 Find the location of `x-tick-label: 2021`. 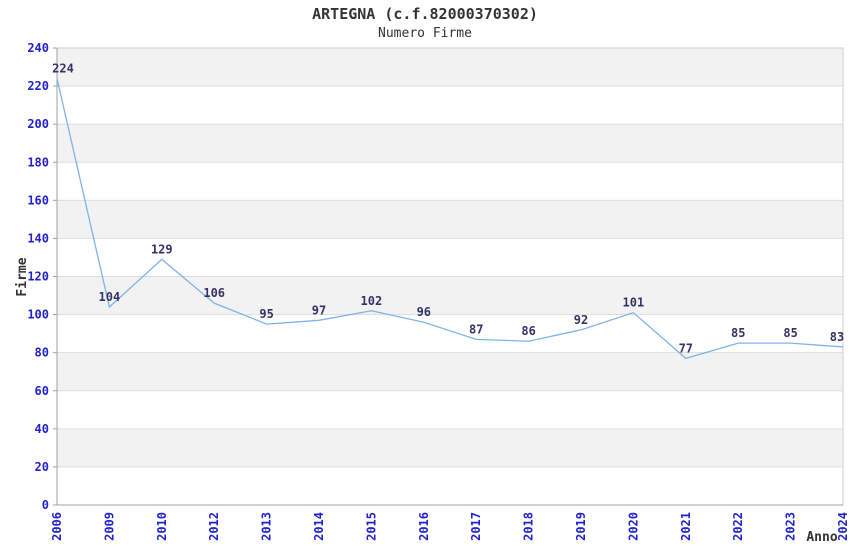

x-tick-label: 2021 is located at coordinates (686, 526).